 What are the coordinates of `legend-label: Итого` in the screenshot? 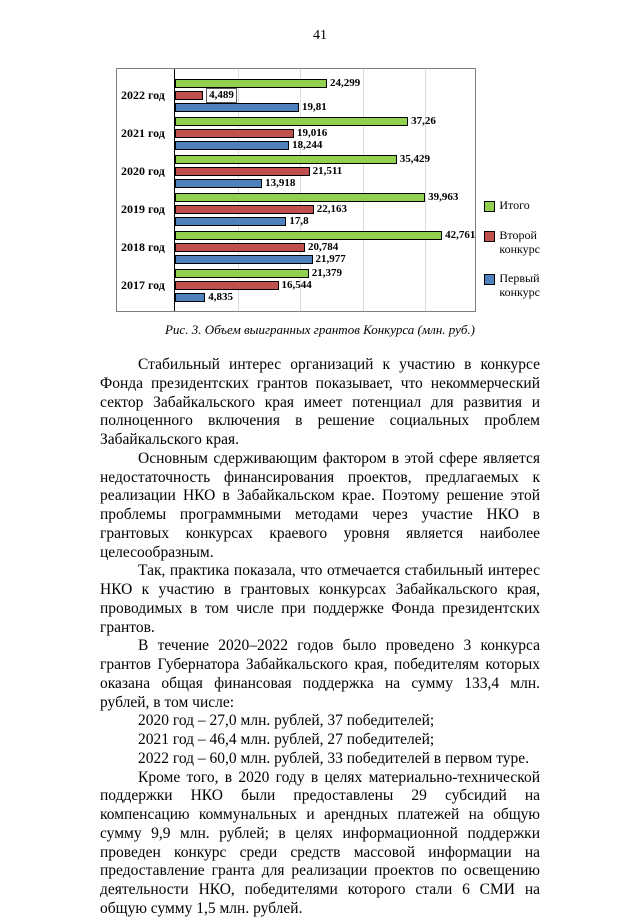 It's located at (514, 205).